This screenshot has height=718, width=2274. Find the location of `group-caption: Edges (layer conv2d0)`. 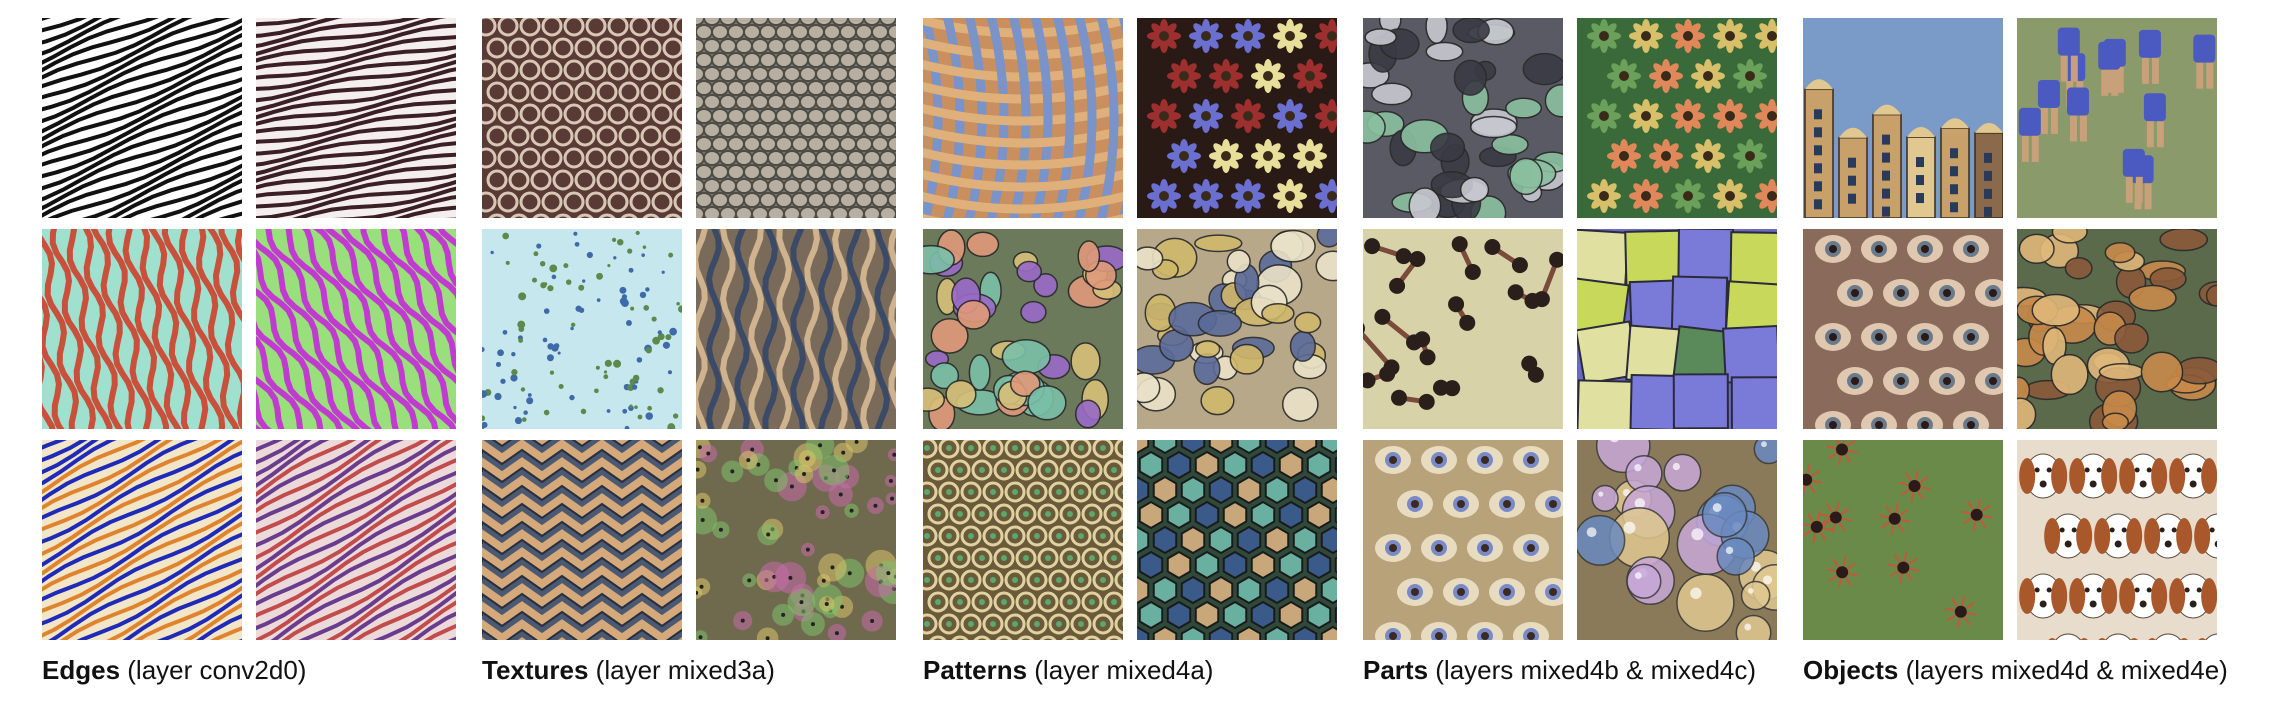

group-caption: Edges (layer conv2d0) is located at coordinates (174, 670).